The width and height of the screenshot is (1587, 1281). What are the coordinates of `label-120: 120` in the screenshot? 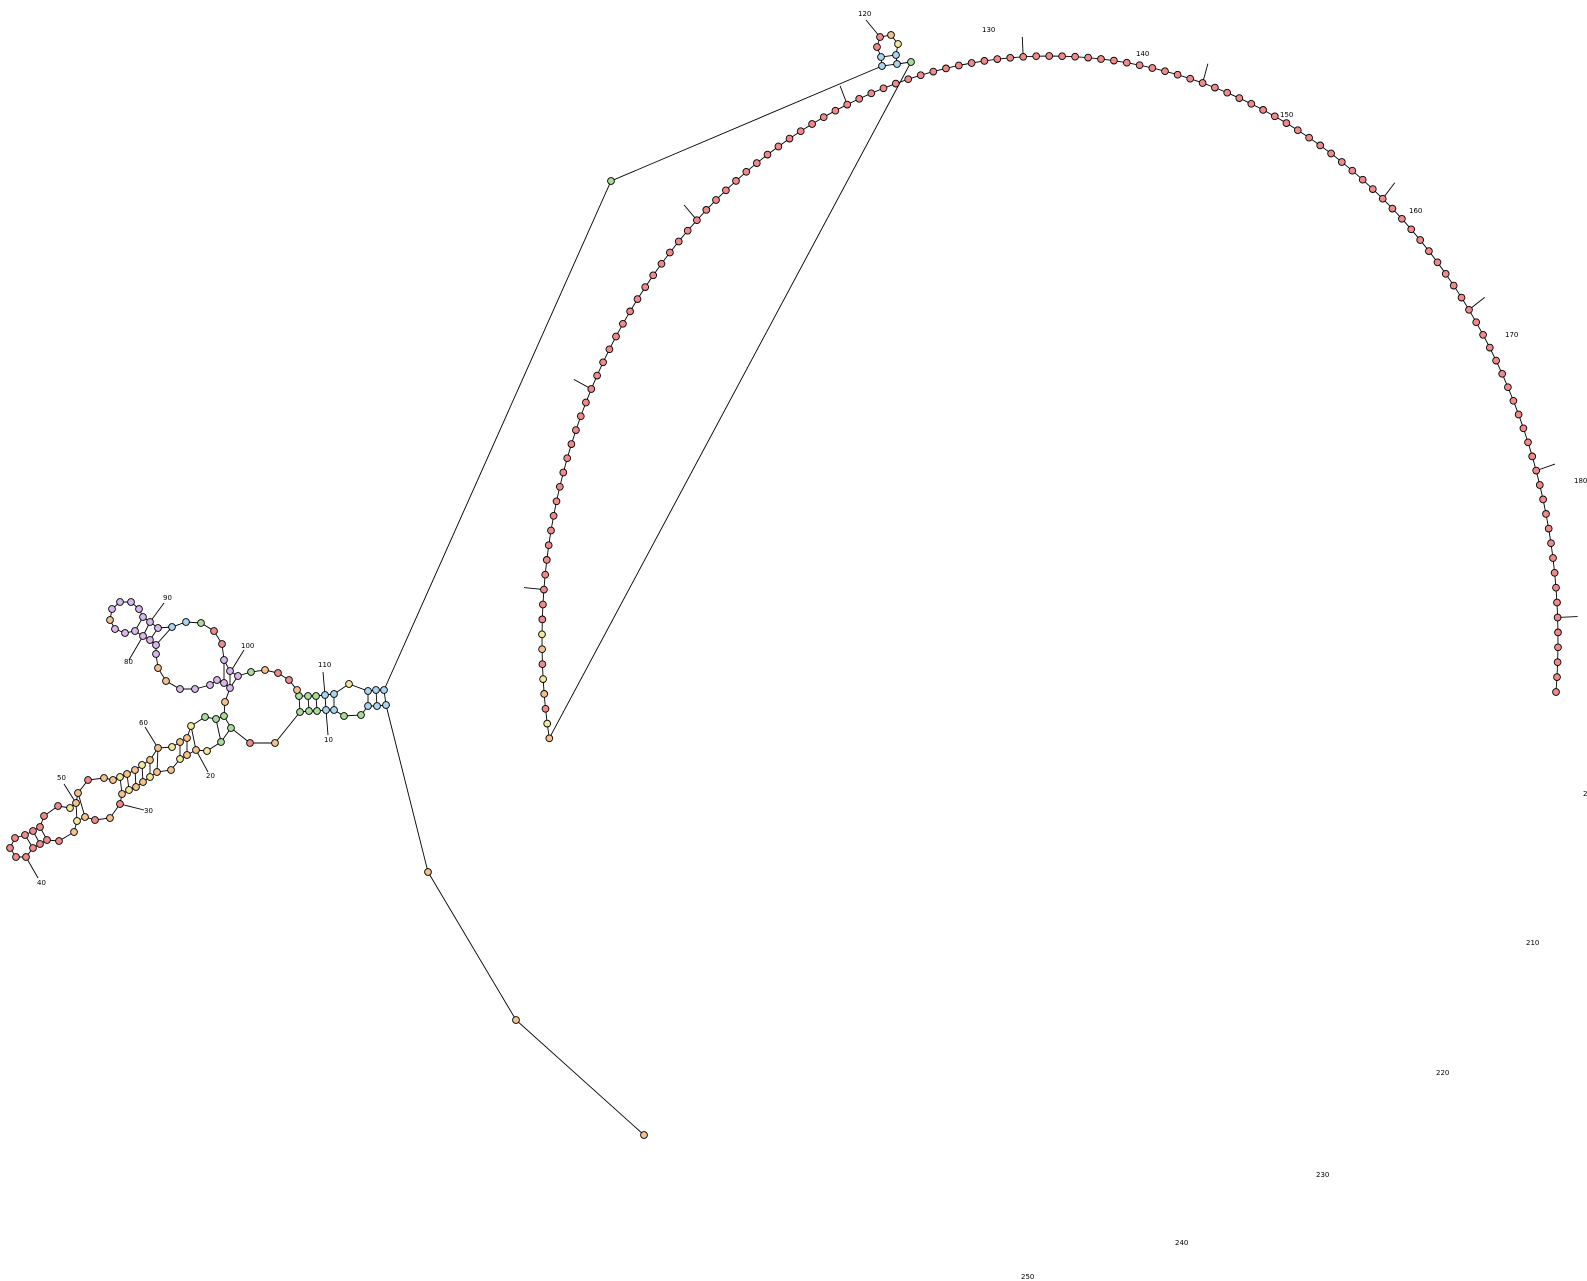 It's located at (864, 14).